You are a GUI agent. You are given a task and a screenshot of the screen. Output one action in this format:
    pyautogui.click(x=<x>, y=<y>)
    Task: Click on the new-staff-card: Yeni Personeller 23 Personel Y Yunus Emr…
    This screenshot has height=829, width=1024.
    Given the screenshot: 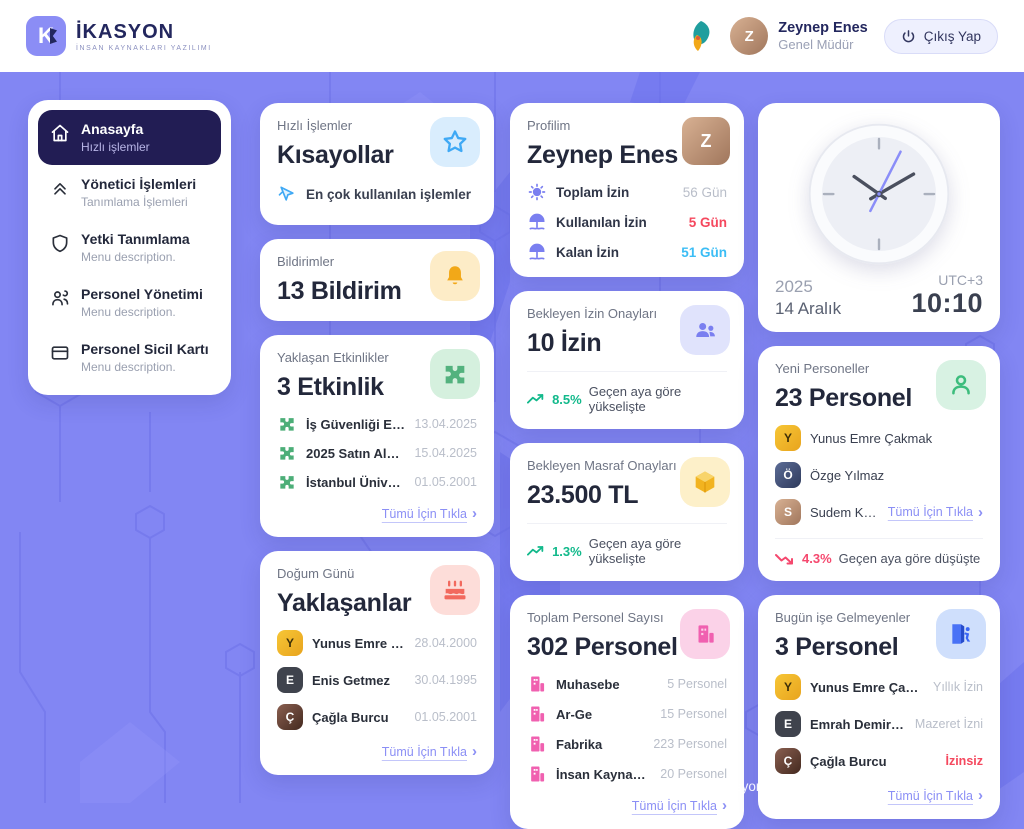 What is the action you would take?
    pyautogui.click(x=879, y=463)
    